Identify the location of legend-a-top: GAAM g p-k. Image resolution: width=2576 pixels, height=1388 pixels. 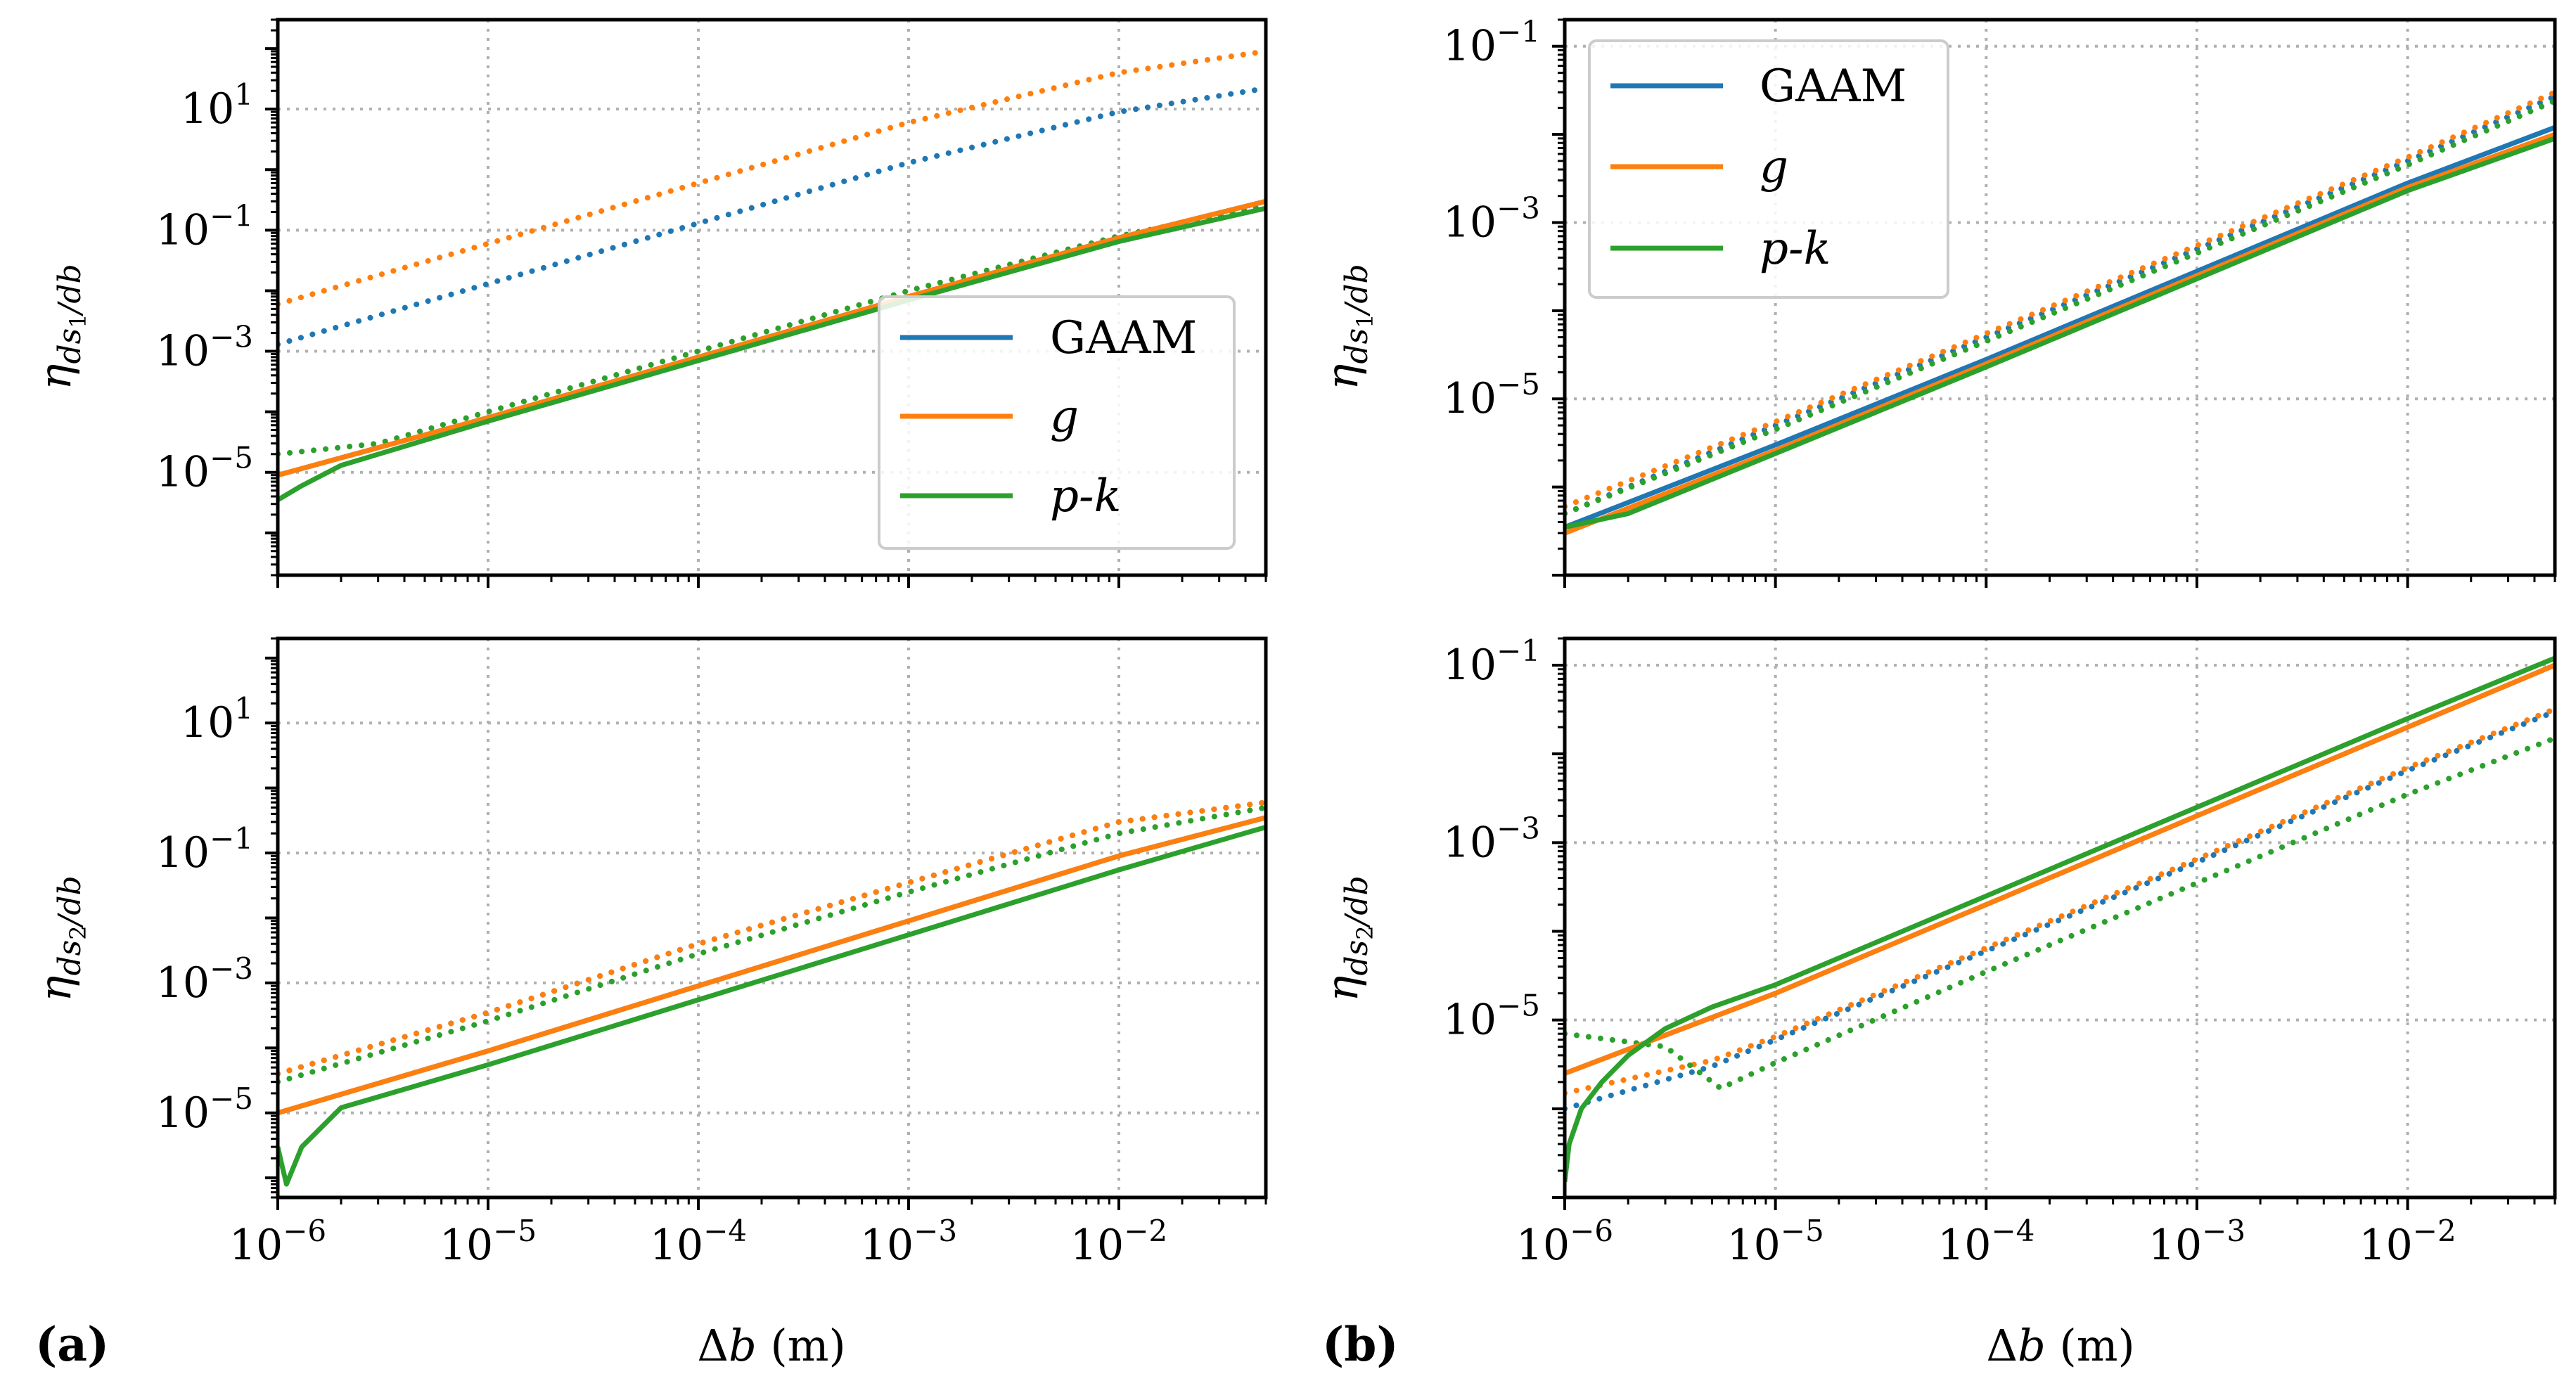
(1057, 422).